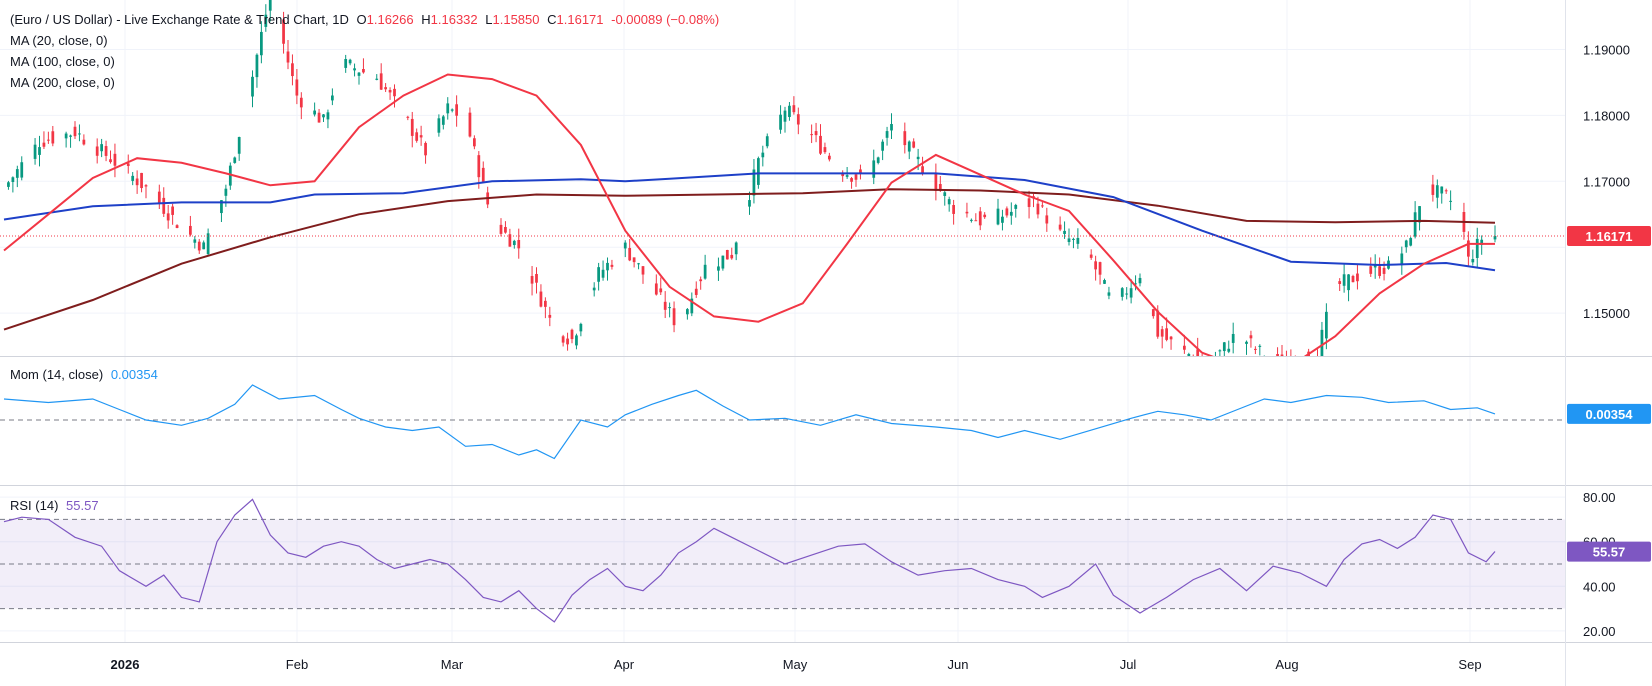  Describe the element at coordinates (1609, 552) in the screenshot. I see `rsi-badge: 55.57` at that location.